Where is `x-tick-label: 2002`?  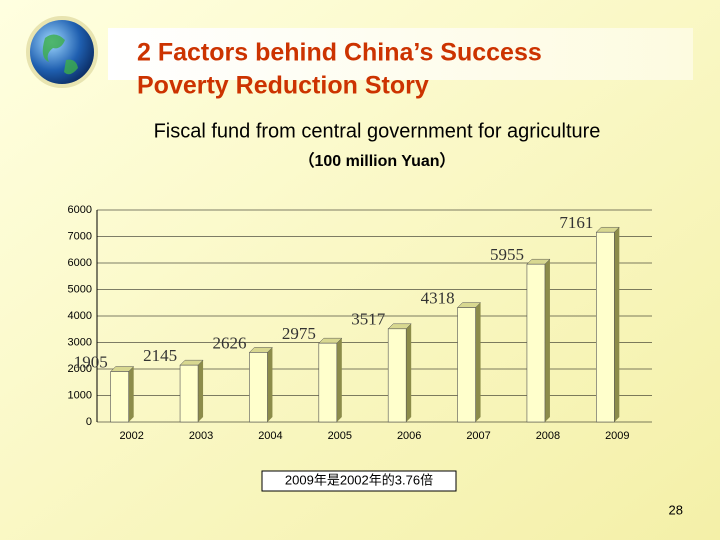 x-tick-label: 2002 is located at coordinates (131, 436).